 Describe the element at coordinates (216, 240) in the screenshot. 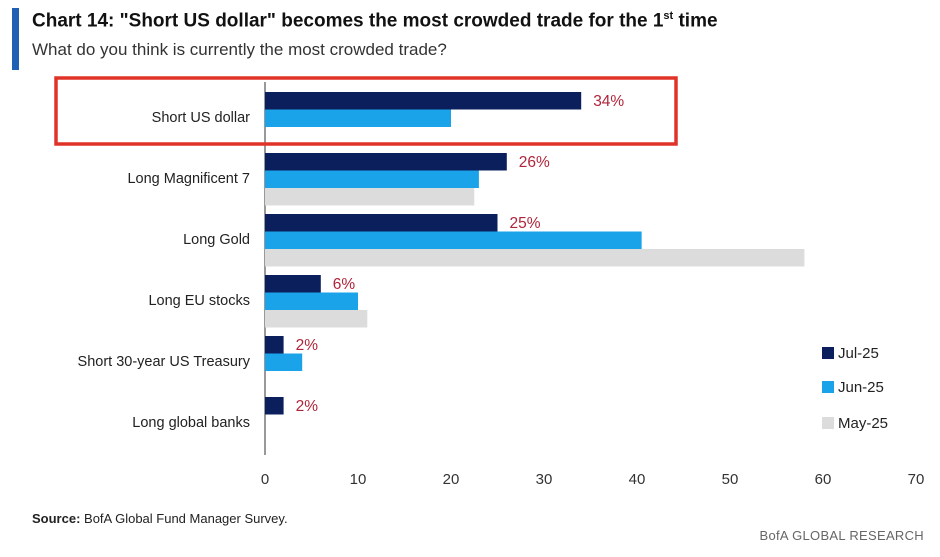

I see `category-label: Long Gold` at that location.